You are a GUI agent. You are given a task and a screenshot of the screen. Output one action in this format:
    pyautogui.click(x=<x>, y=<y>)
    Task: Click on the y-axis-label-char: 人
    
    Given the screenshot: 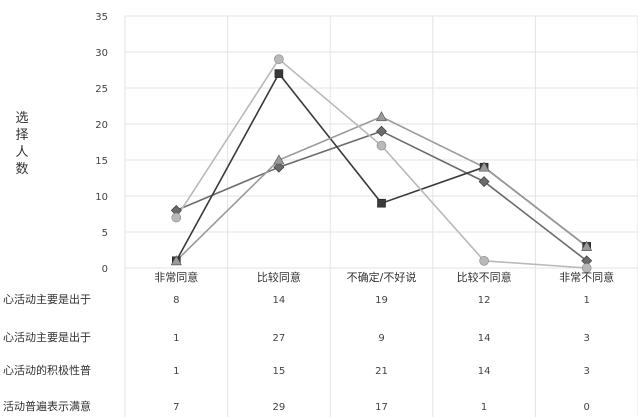 What is the action you would take?
    pyautogui.click(x=21, y=152)
    